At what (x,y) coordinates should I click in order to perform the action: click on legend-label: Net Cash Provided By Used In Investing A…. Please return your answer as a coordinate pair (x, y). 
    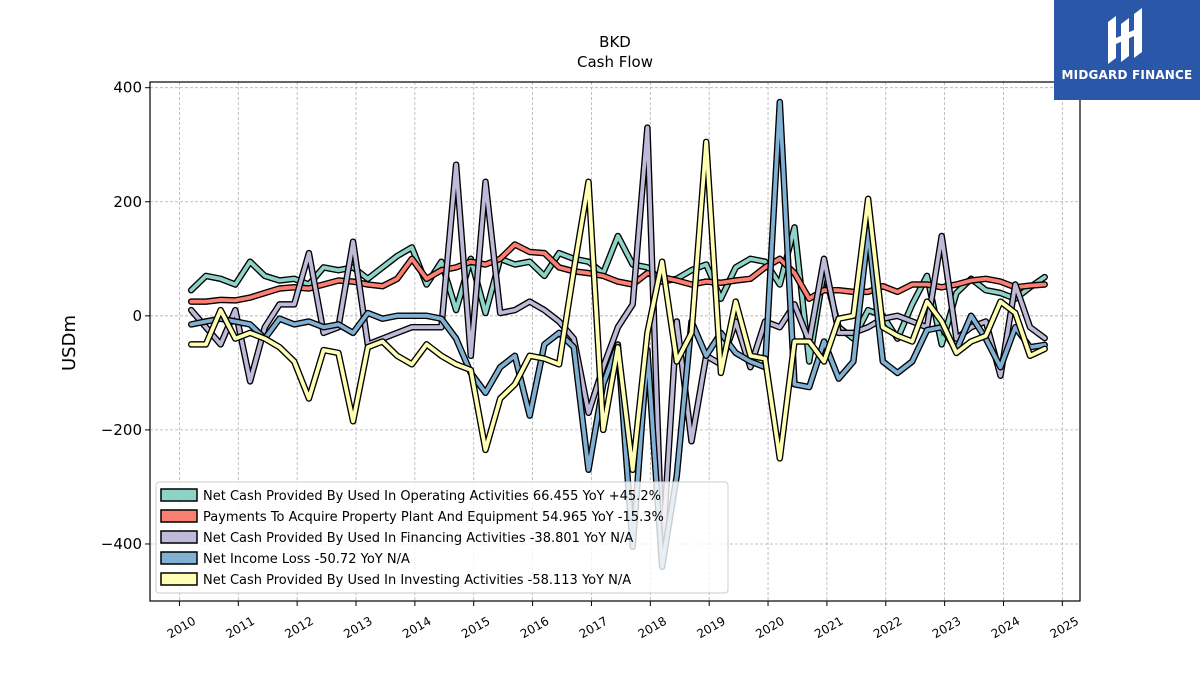
    Looking at the image, I should click on (417, 580).